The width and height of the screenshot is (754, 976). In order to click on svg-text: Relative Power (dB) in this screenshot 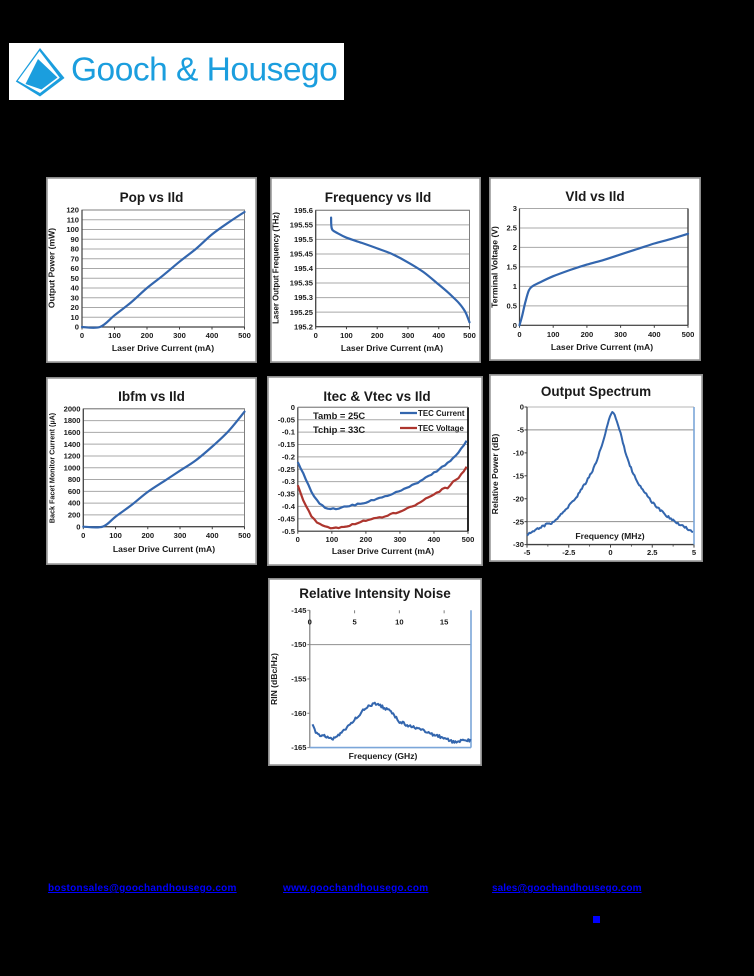, I will do `click(495, 474)`.